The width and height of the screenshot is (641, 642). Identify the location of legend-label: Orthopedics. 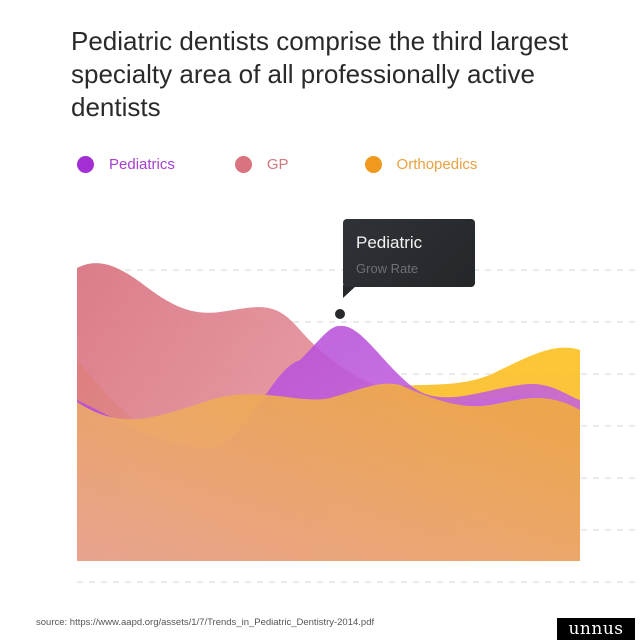
(437, 164).